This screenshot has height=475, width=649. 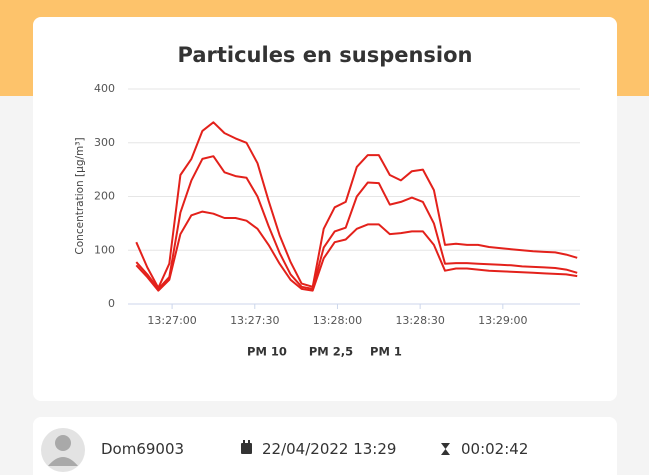 What do you see at coordinates (104, 249) in the screenshot?
I see `y-tick-label: 100` at bounding box center [104, 249].